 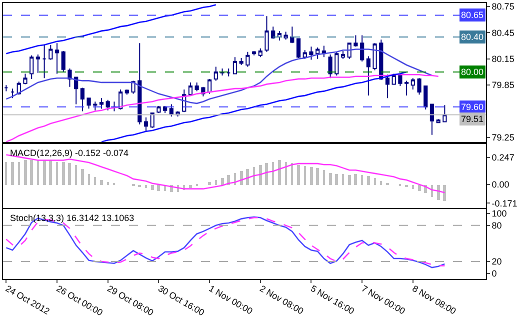 What do you see at coordinates (499, 213) in the screenshot?
I see `y-tick-label: 100` at bounding box center [499, 213].